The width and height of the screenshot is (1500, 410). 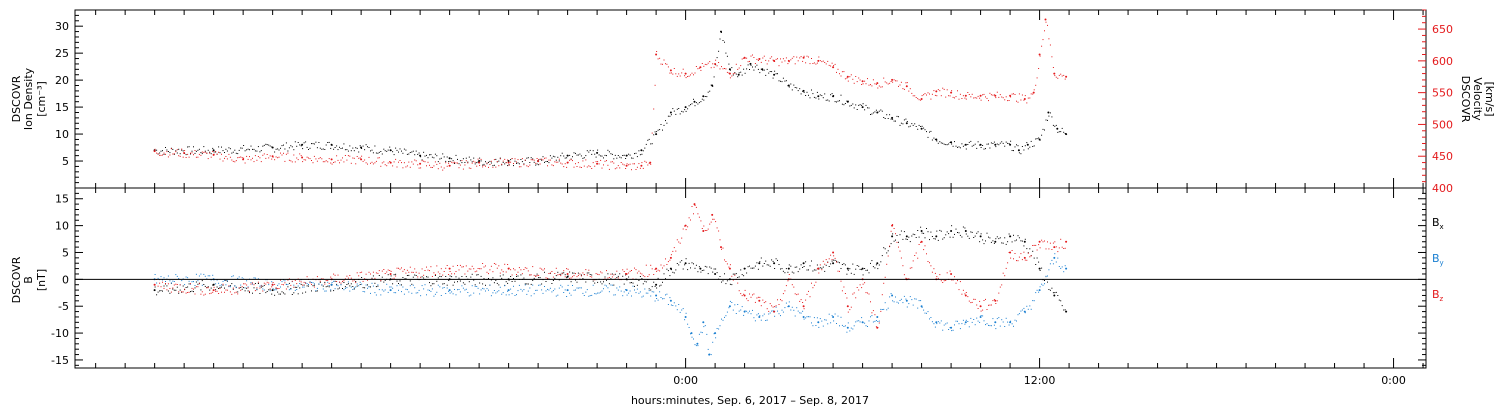 What do you see at coordinates (62, 134) in the screenshot?
I see `density-tick-label: 10` at bounding box center [62, 134].